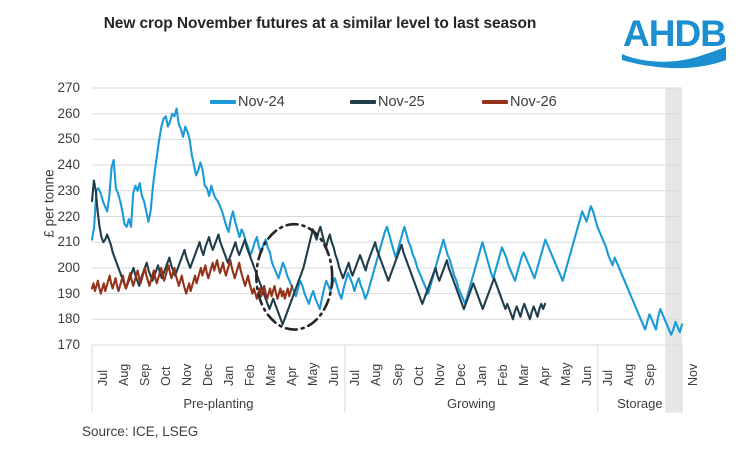 This screenshot has height=456, width=746. What do you see at coordinates (261, 102) in the screenshot?
I see `legend-label-nov24: Nov-24` at bounding box center [261, 102].